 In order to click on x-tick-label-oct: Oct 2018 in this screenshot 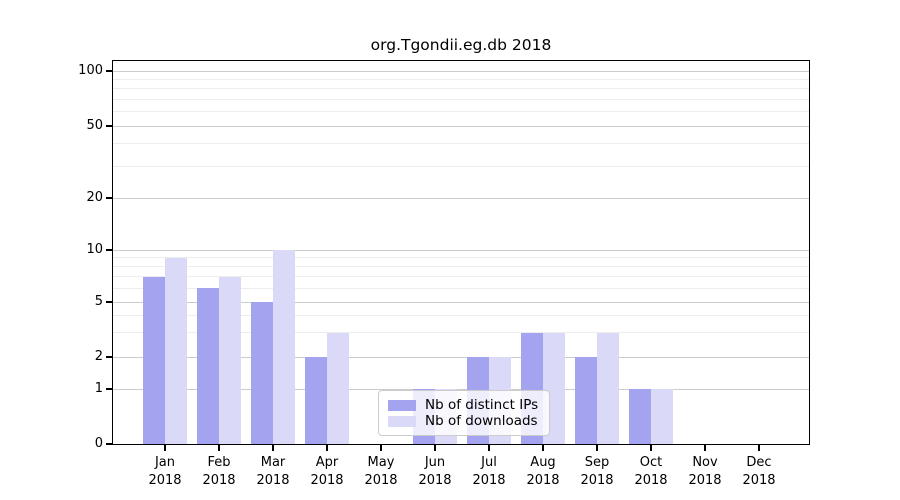, I will do `click(651, 471)`.